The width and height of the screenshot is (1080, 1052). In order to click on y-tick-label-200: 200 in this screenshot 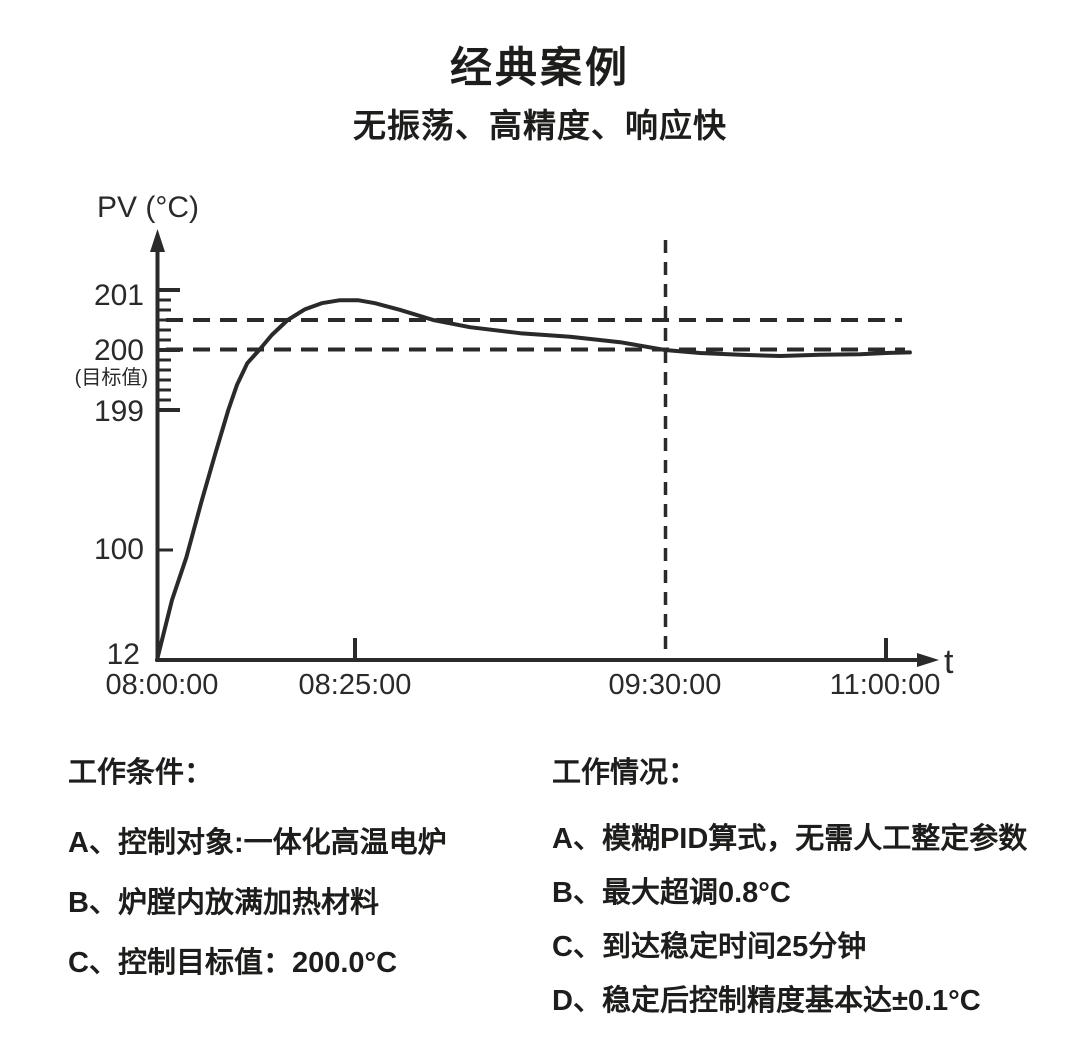, I will do `click(119, 350)`.